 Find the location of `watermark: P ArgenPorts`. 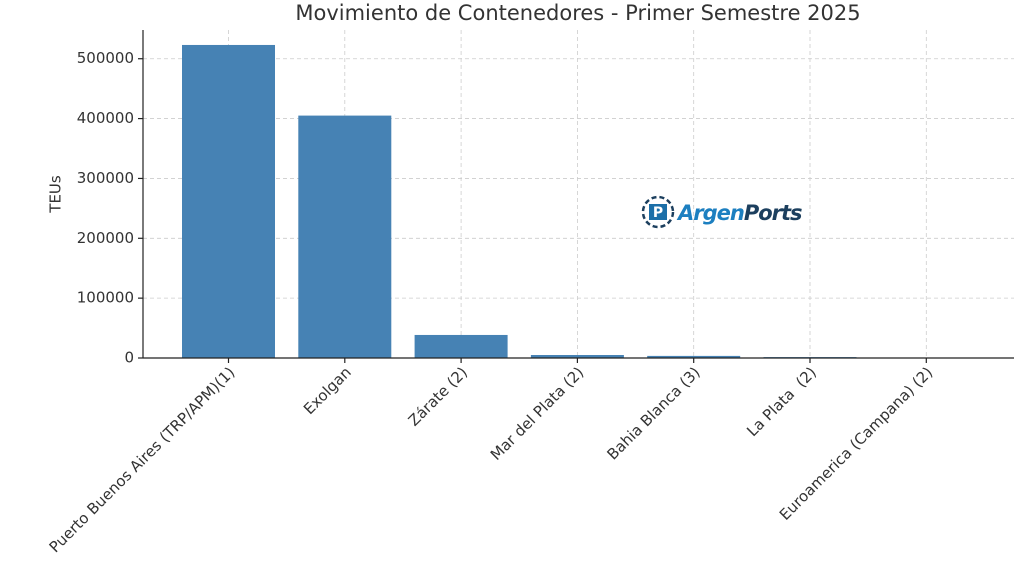

watermark: P ArgenPorts is located at coordinates (722, 212).